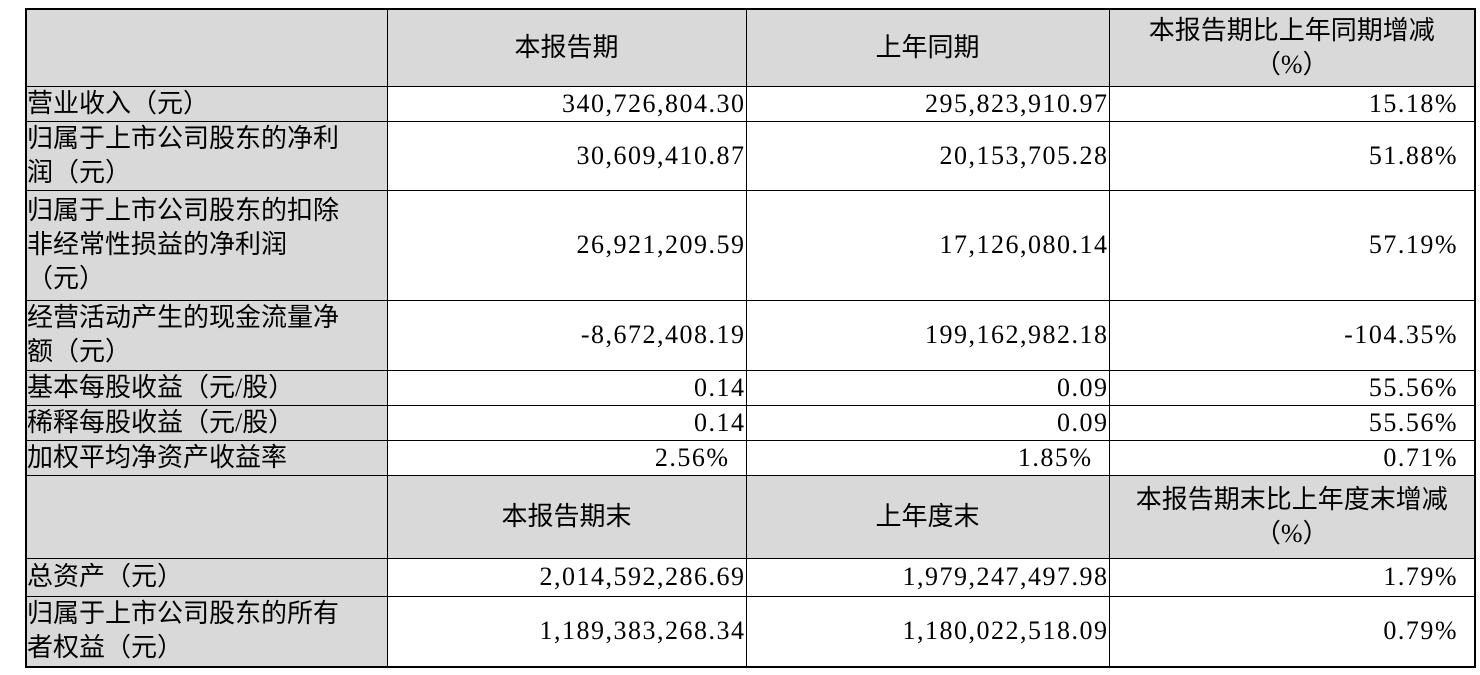 The image size is (1480, 675). Describe the element at coordinates (927, 335) in the screenshot. I see `prior-value-cell: 199,162,982.18` at that location.